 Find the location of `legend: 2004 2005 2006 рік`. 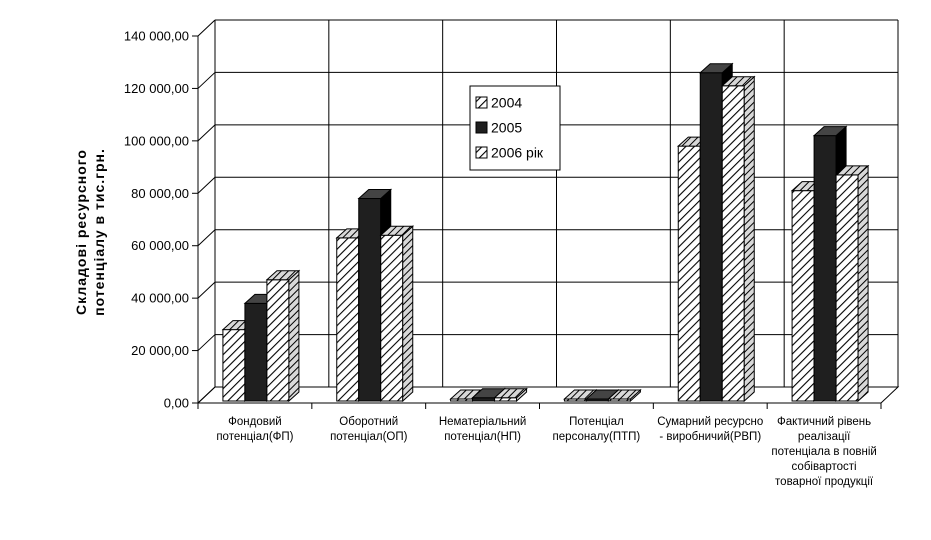

legend: 2004 2005 2006 рік is located at coordinates (515, 128).